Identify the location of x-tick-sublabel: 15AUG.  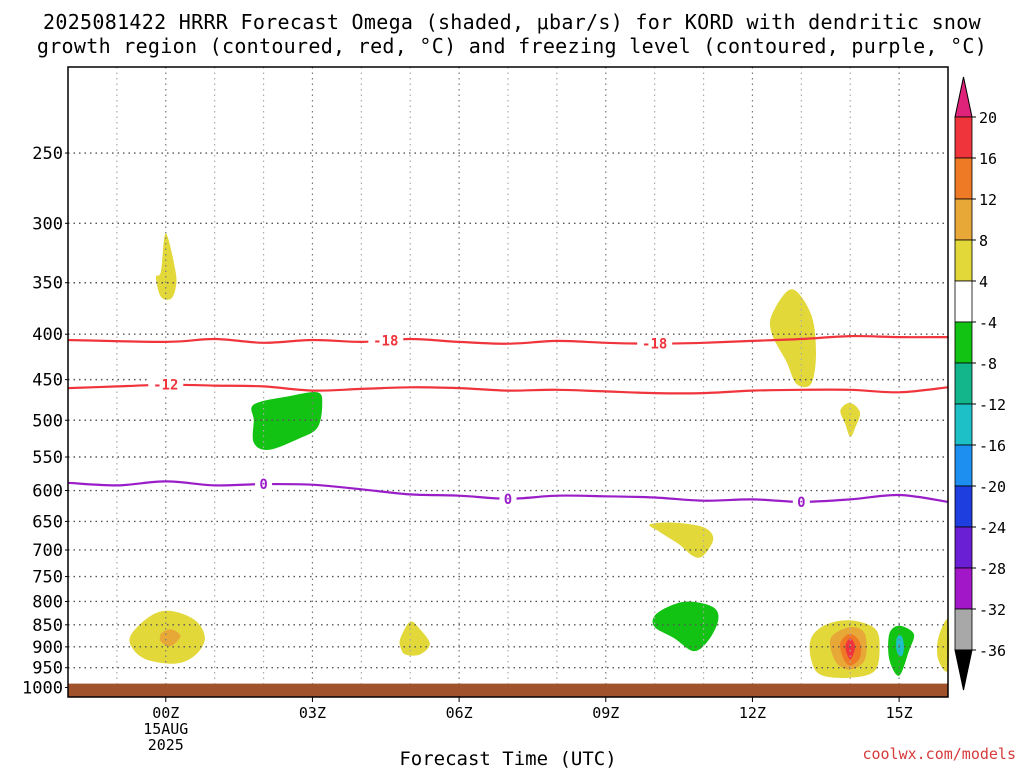
(165, 729).